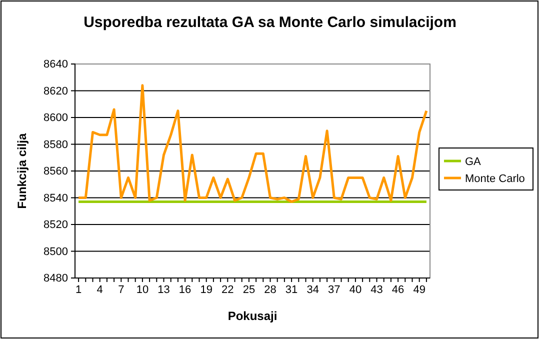  What do you see at coordinates (56, 64) in the screenshot?
I see `y-tick-label: 8640` at bounding box center [56, 64].